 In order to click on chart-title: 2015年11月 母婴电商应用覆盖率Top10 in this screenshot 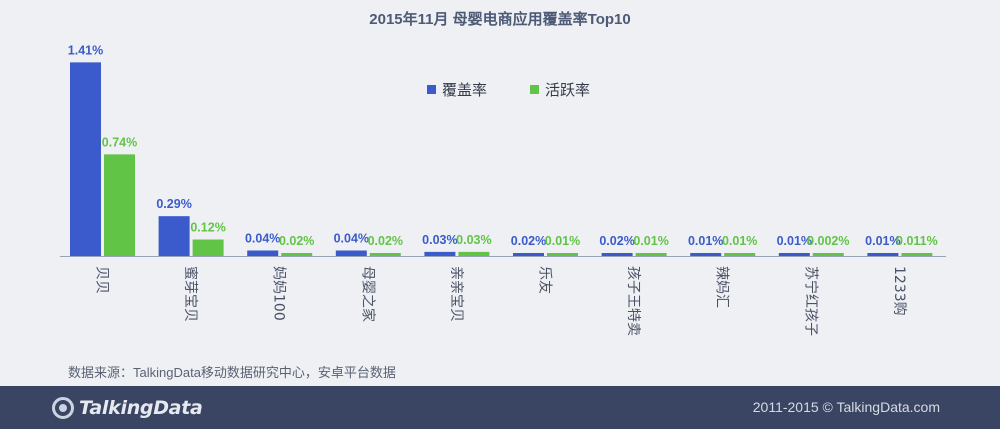, I will do `click(499, 19)`.